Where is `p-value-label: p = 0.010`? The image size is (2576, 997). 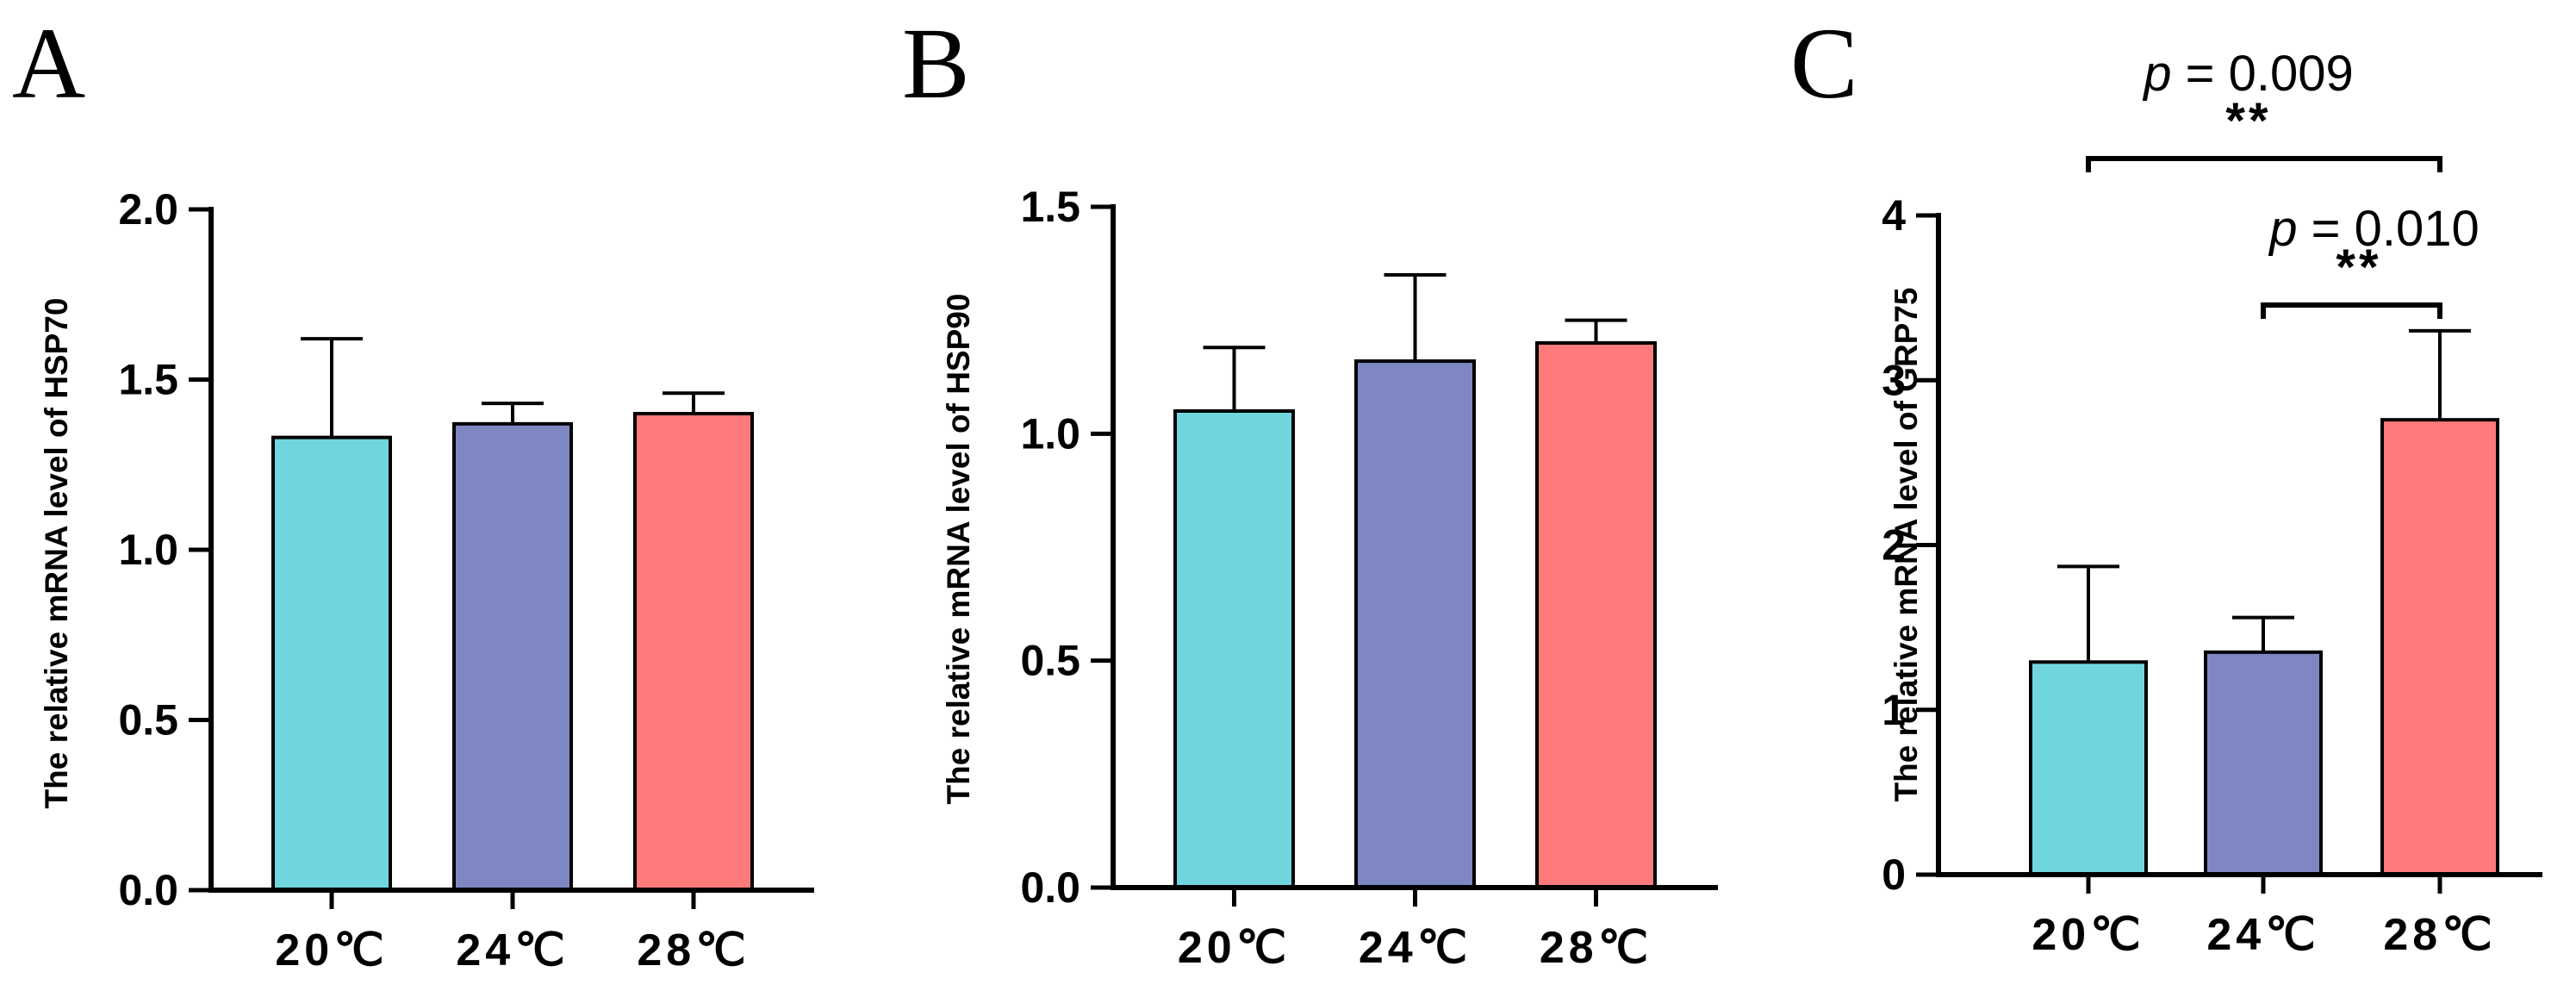
p-value-label: p = 0.010 is located at coordinates (2374, 229).